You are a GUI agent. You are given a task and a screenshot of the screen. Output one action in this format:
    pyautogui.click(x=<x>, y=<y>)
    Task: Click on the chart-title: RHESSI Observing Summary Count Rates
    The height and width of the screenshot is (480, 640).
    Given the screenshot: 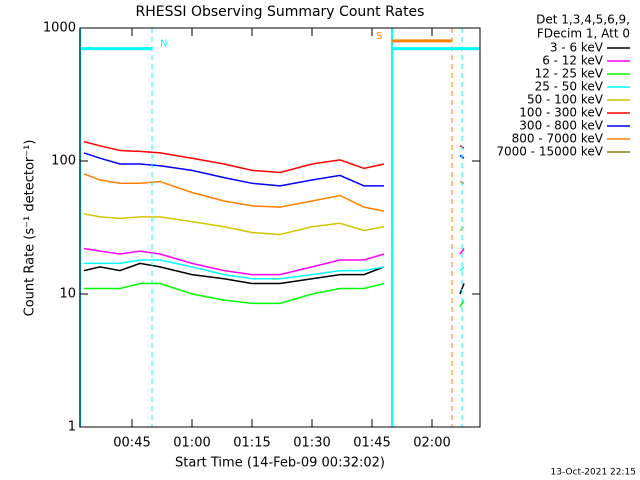 What is the action you would take?
    pyautogui.click(x=280, y=12)
    